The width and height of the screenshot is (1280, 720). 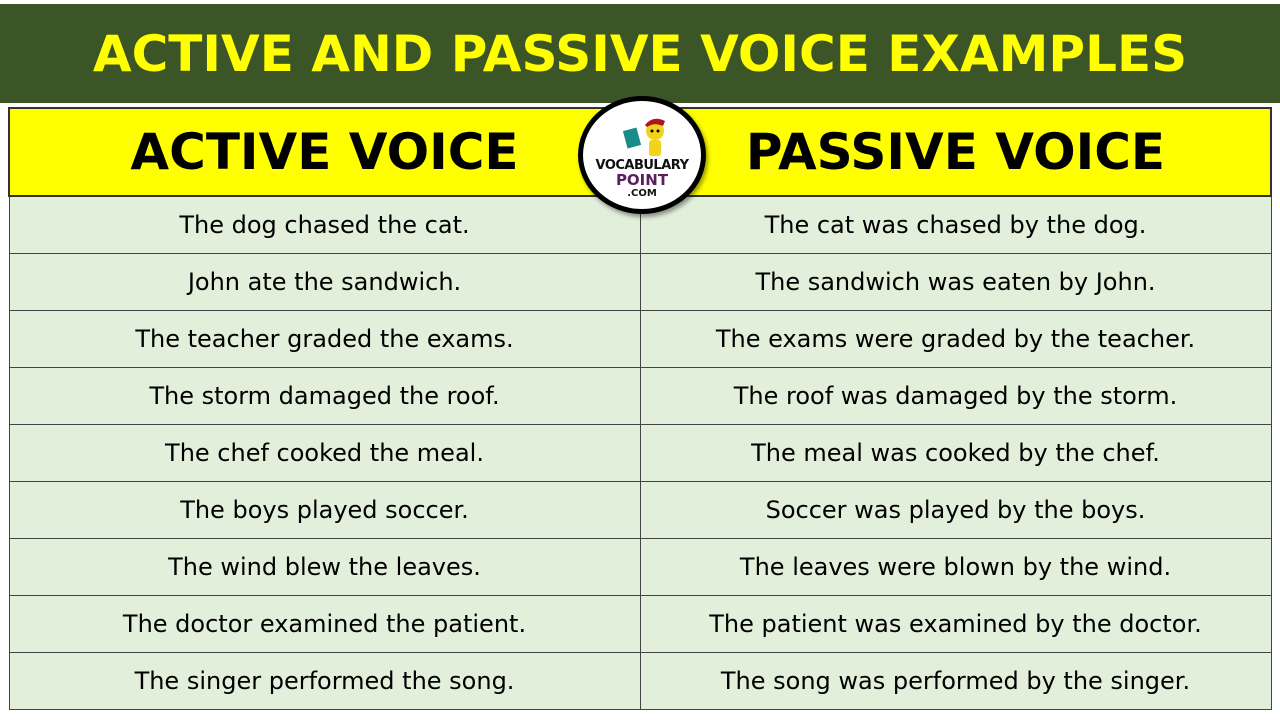 I want to click on passive-voice-cell: The song was performed by the singer., so click(x=955, y=681).